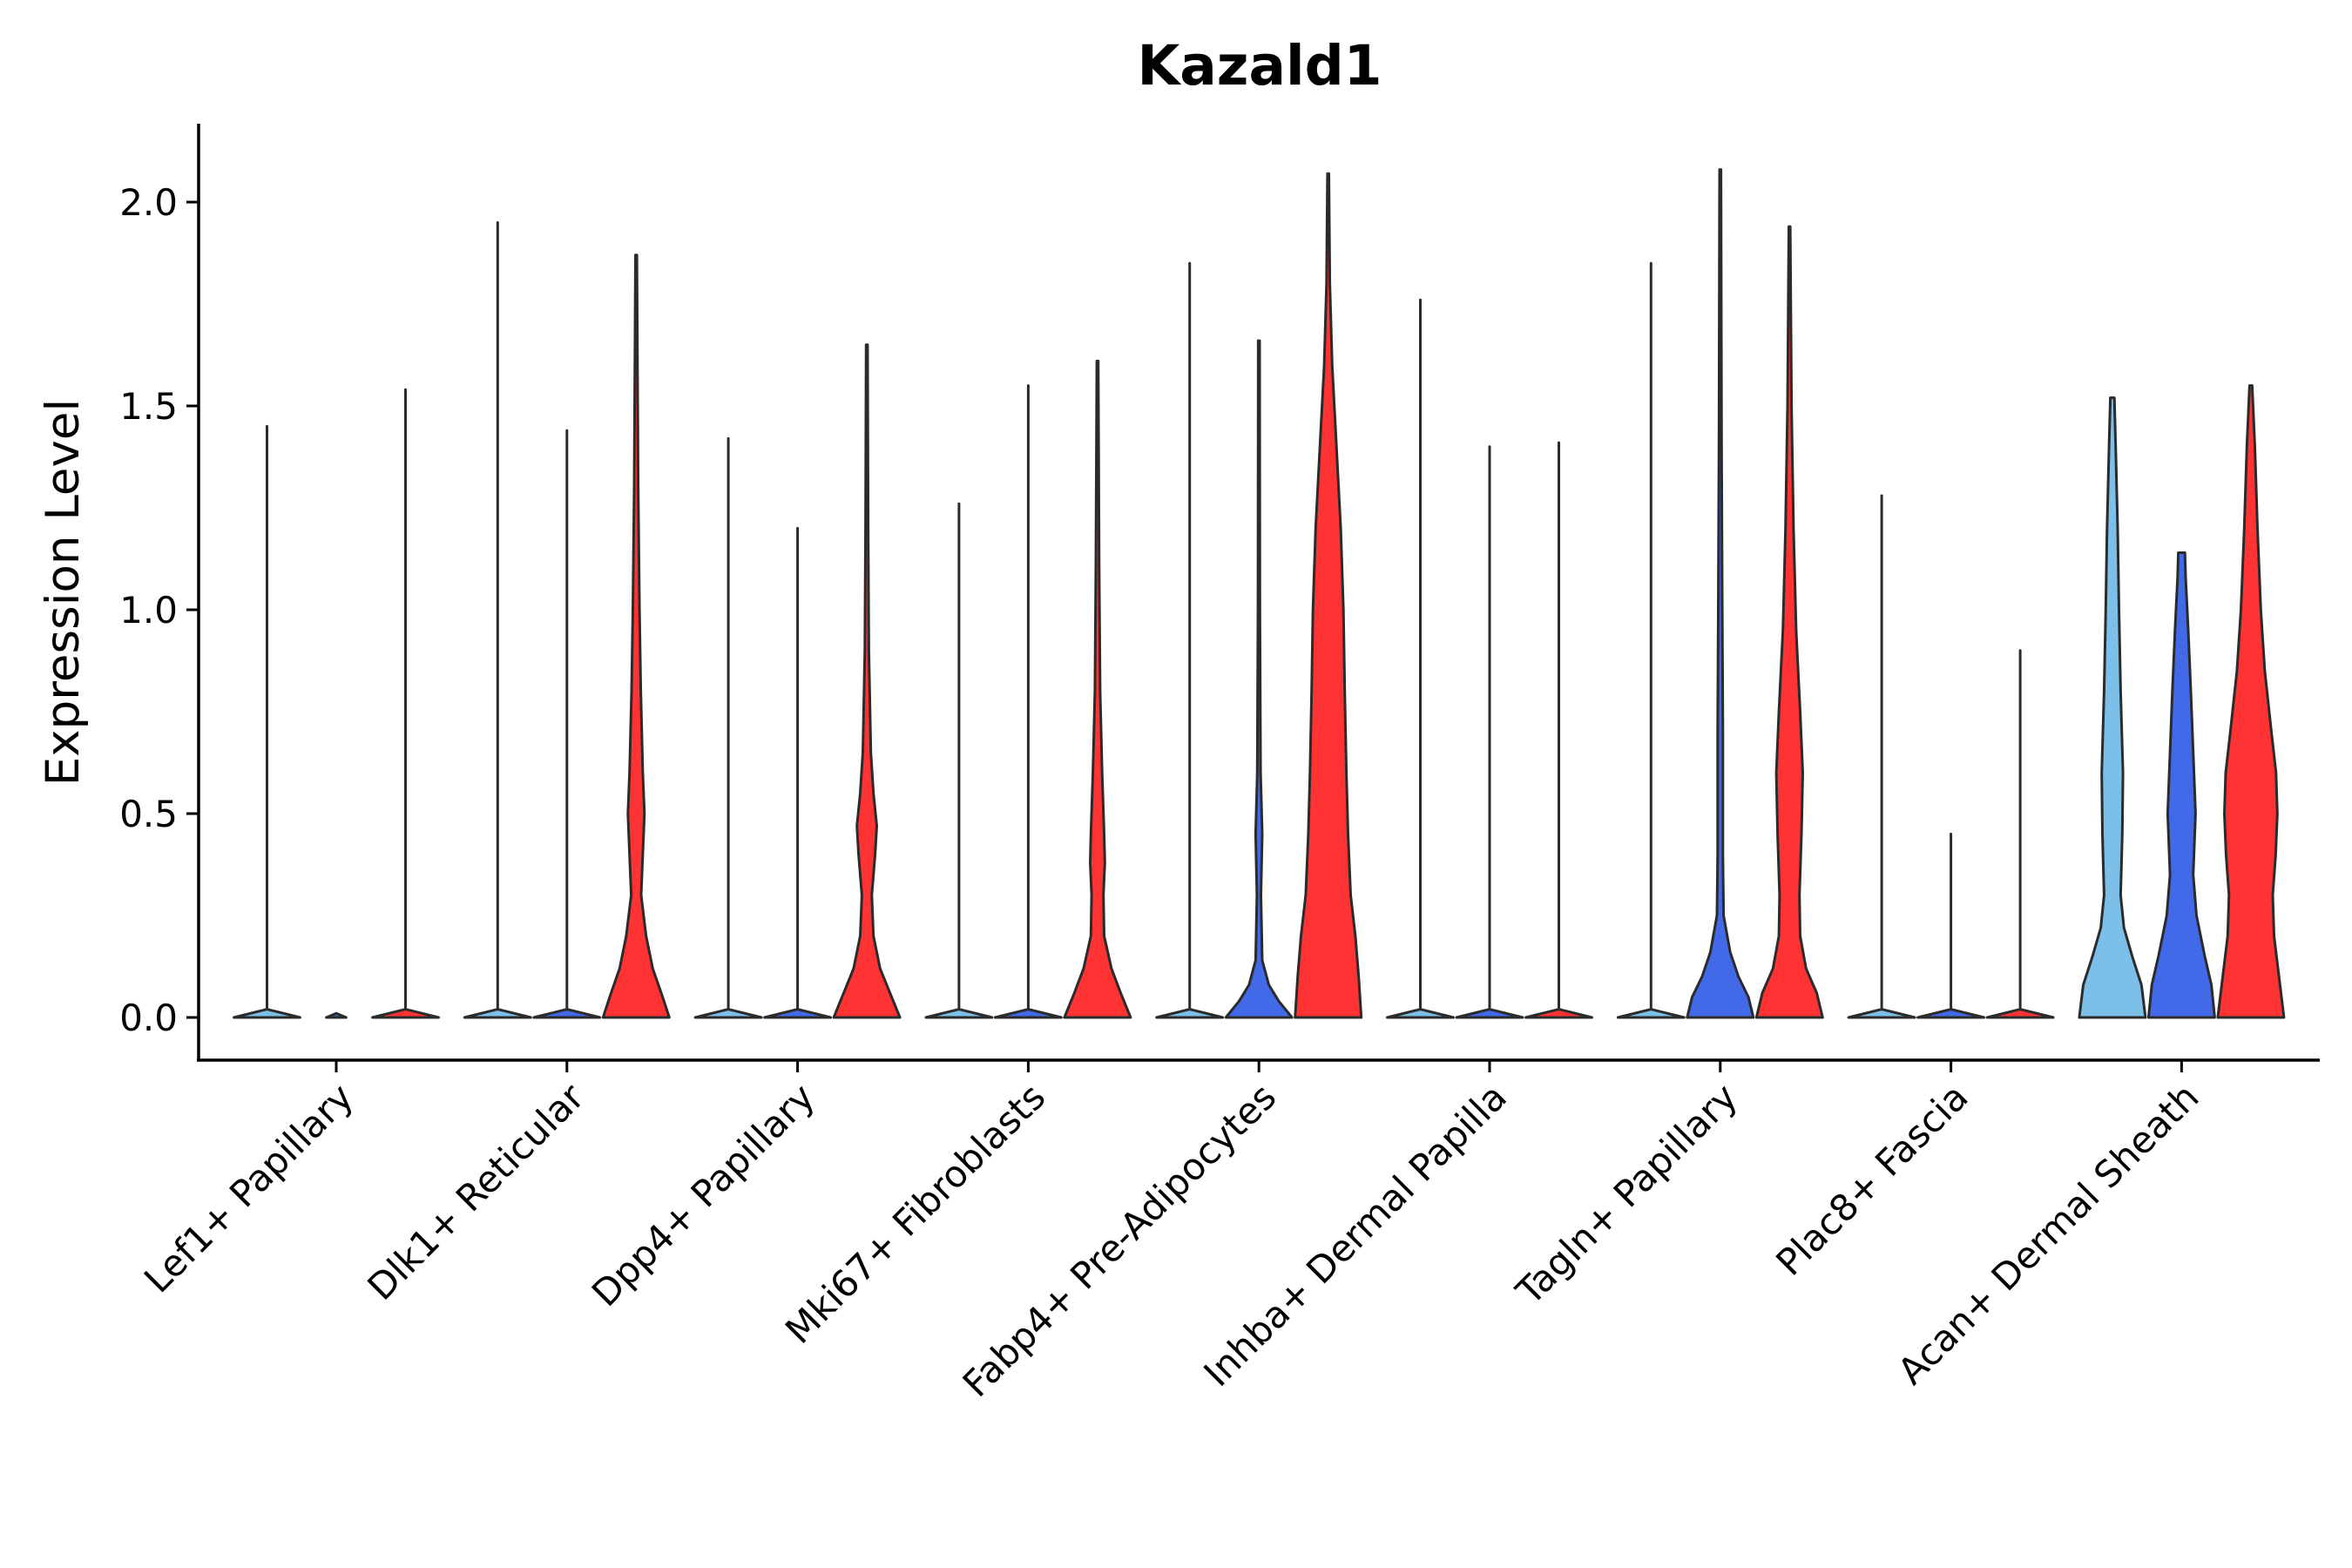 The width and height of the screenshot is (2352, 1568). Describe the element at coordinates (1626, 1194) in the screenshot. I see `x-tick-label: Tagln+ Papillary` at that location.